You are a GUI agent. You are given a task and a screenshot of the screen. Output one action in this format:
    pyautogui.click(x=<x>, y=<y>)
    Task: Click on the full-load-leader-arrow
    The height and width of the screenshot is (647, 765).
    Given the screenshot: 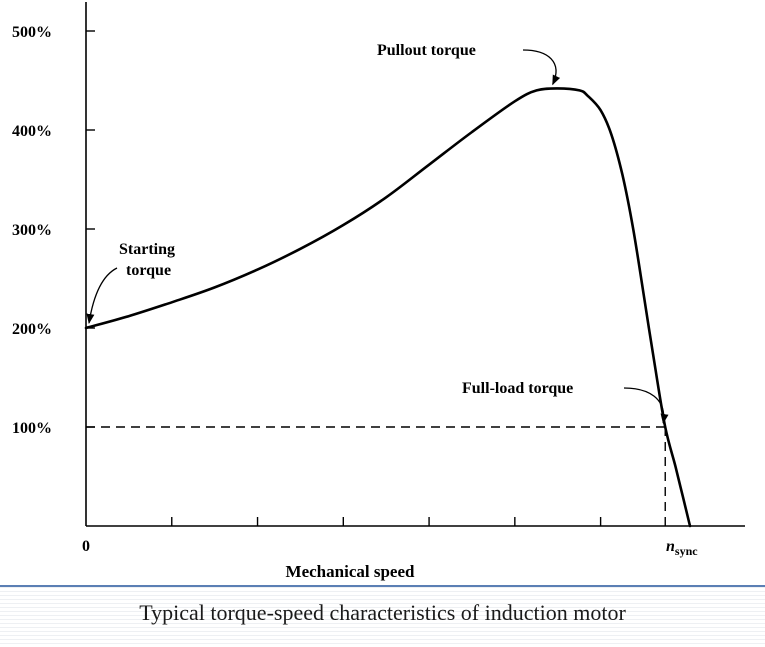 What is the action you would take?
    pyautogui.click(x=646, y=405)
    